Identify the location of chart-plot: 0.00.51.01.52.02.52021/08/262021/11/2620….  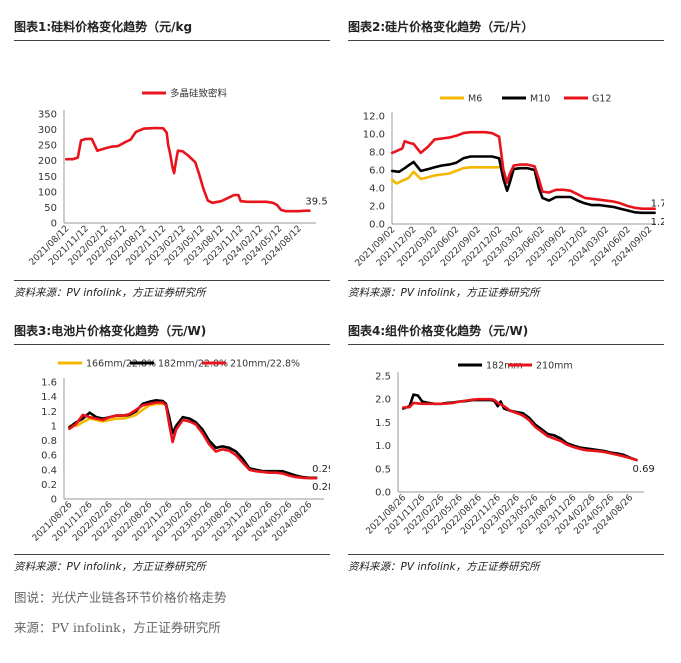
(510, 449).